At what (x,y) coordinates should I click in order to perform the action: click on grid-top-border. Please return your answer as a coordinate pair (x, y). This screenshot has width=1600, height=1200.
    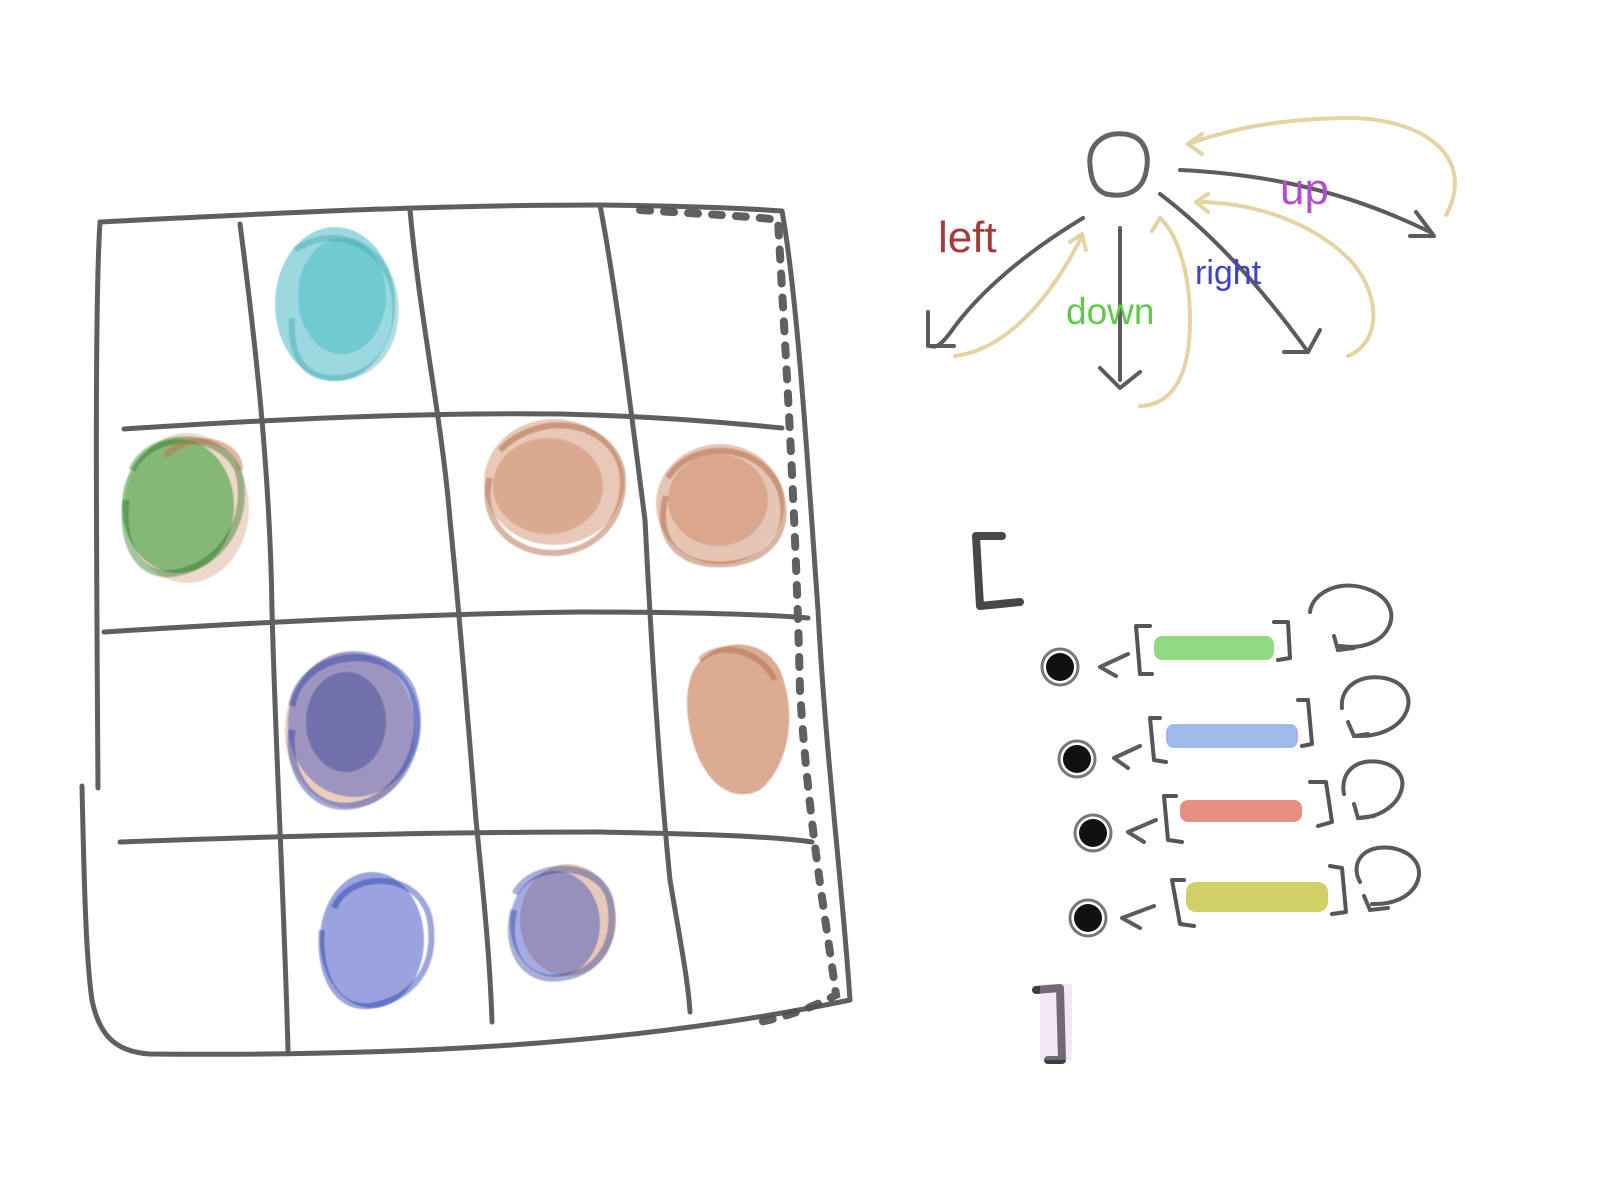
    Looking at the image, I should click on (441, 213).